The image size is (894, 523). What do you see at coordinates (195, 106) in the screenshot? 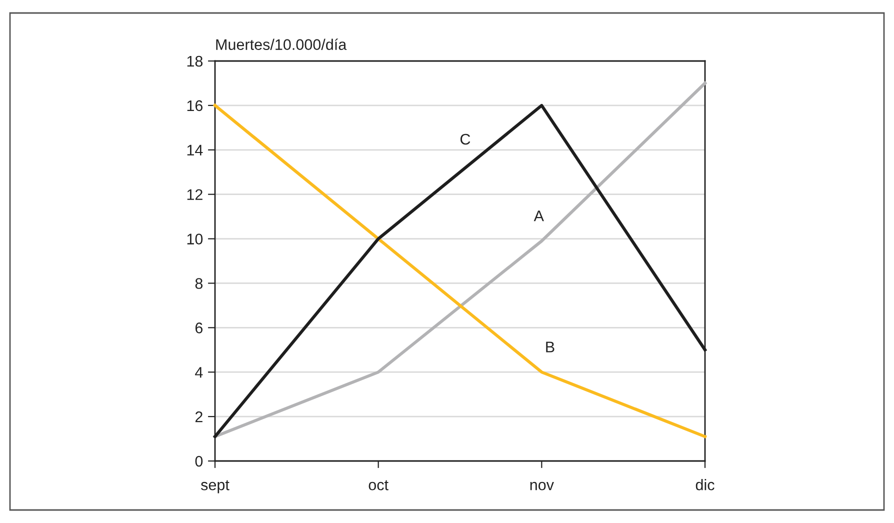
I see `y-tick-label: 16` at bounding box center [195, 106].